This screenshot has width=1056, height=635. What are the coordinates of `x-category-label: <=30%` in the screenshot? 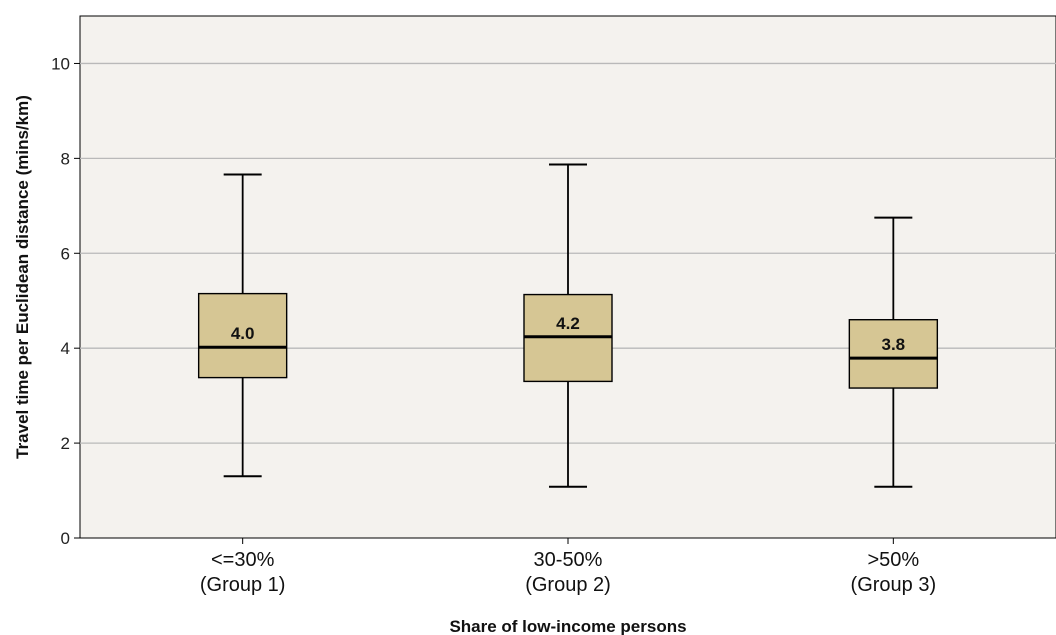 It's located at (243, 560).